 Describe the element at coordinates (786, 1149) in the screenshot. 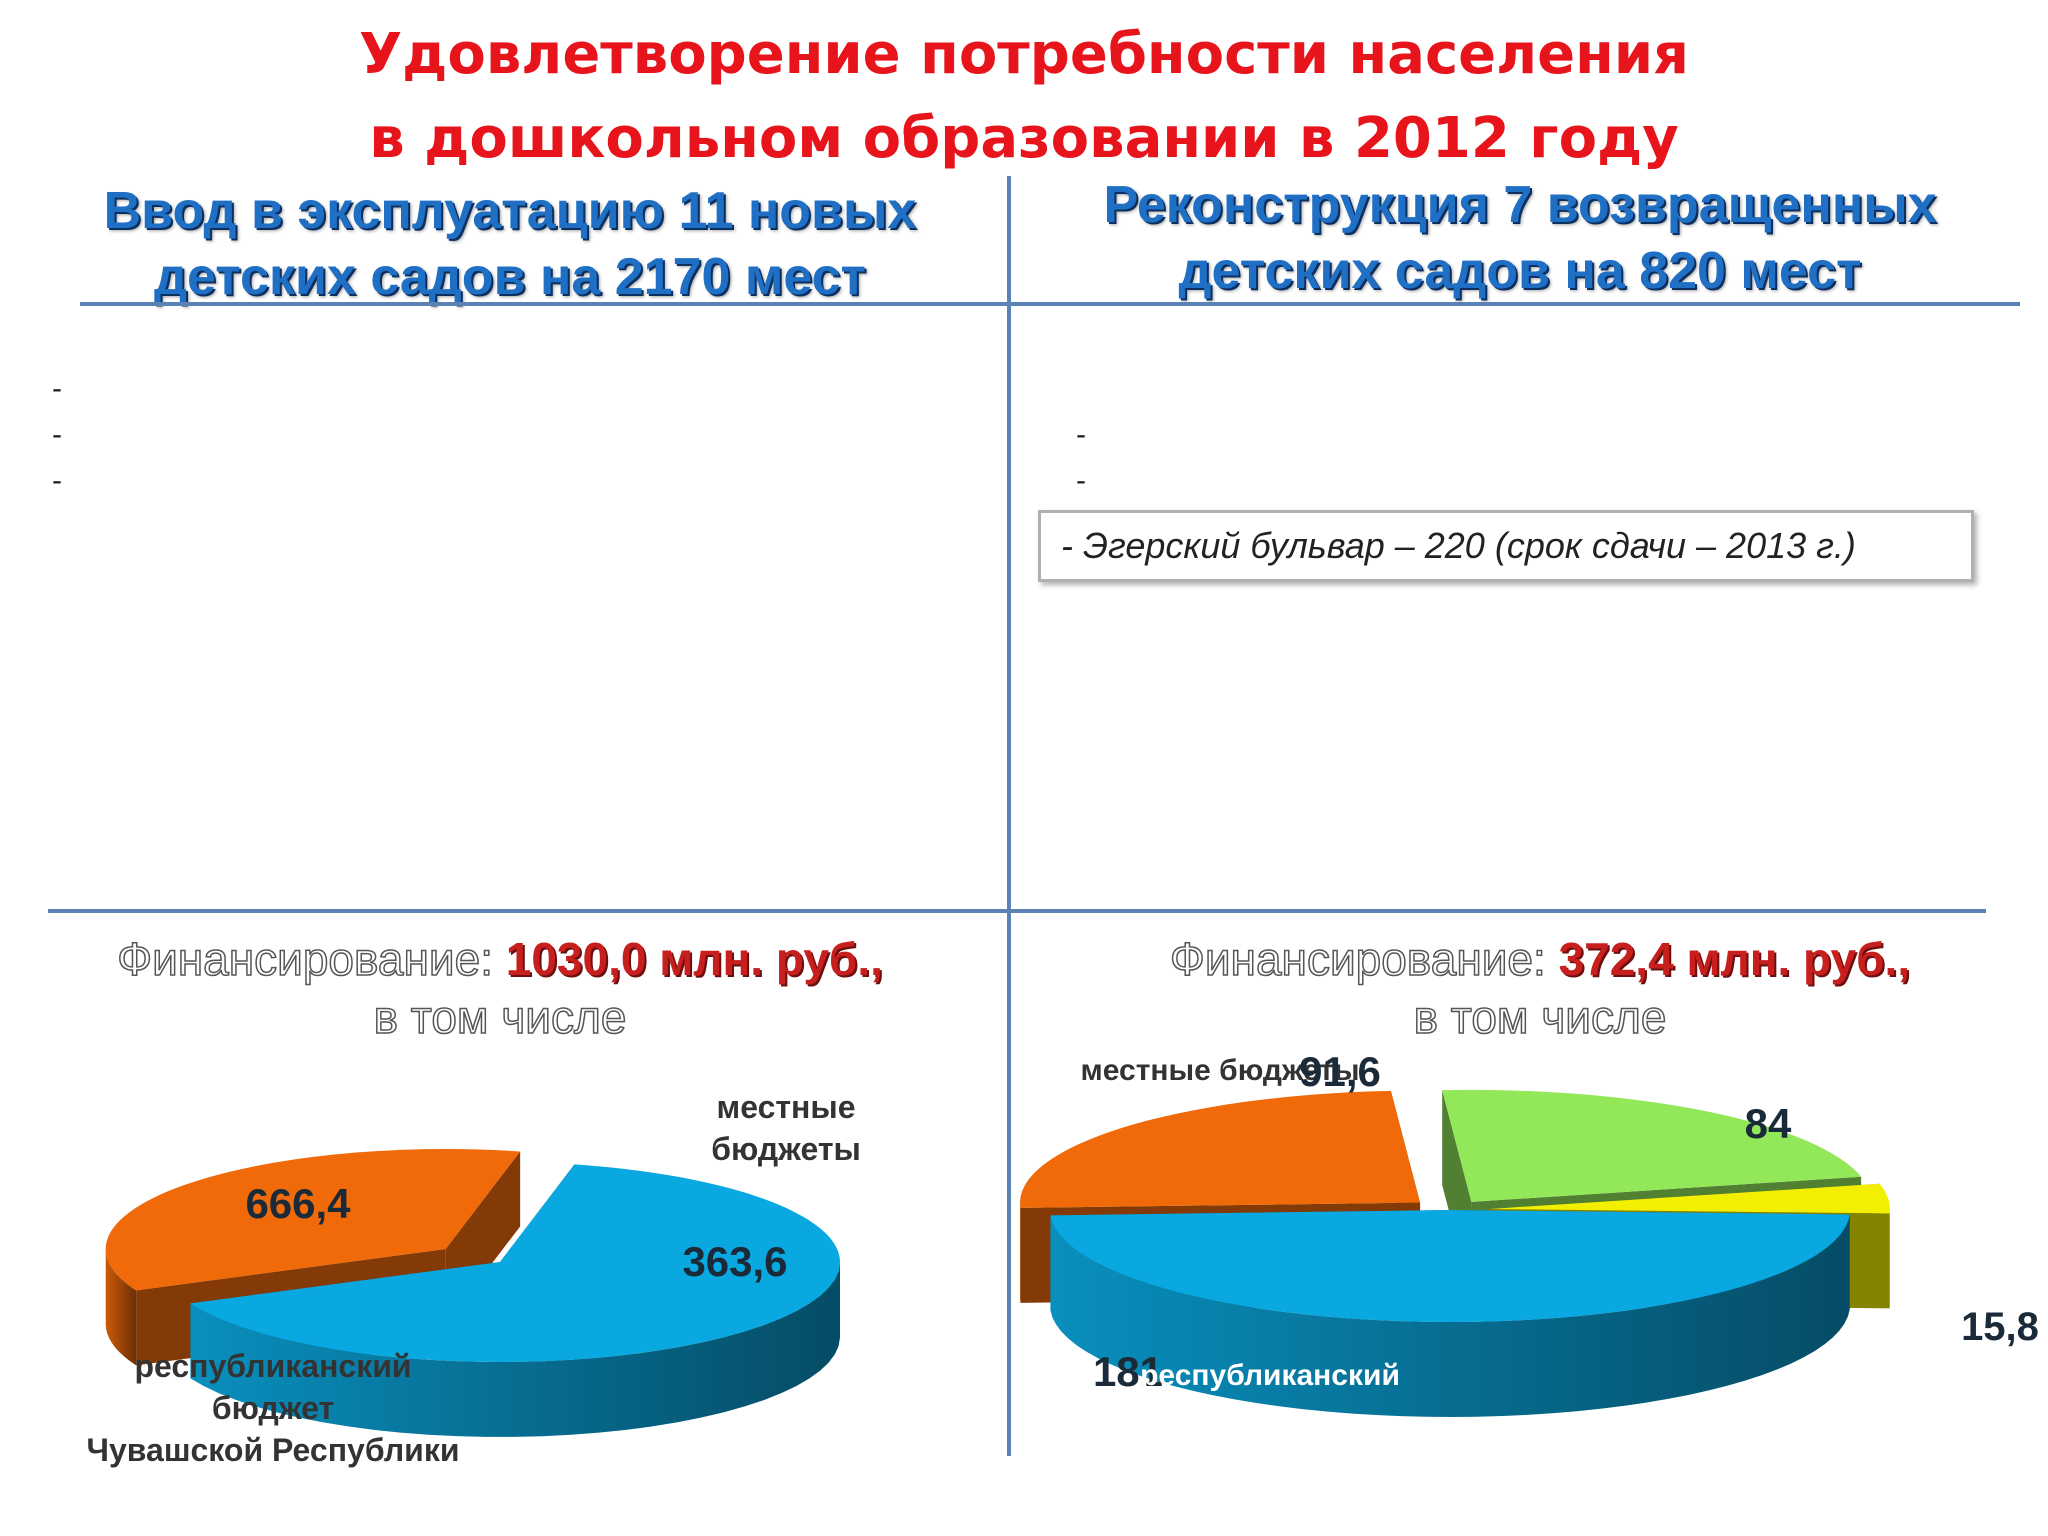

I see `left-pie-category-label: бюджеты` at that location.